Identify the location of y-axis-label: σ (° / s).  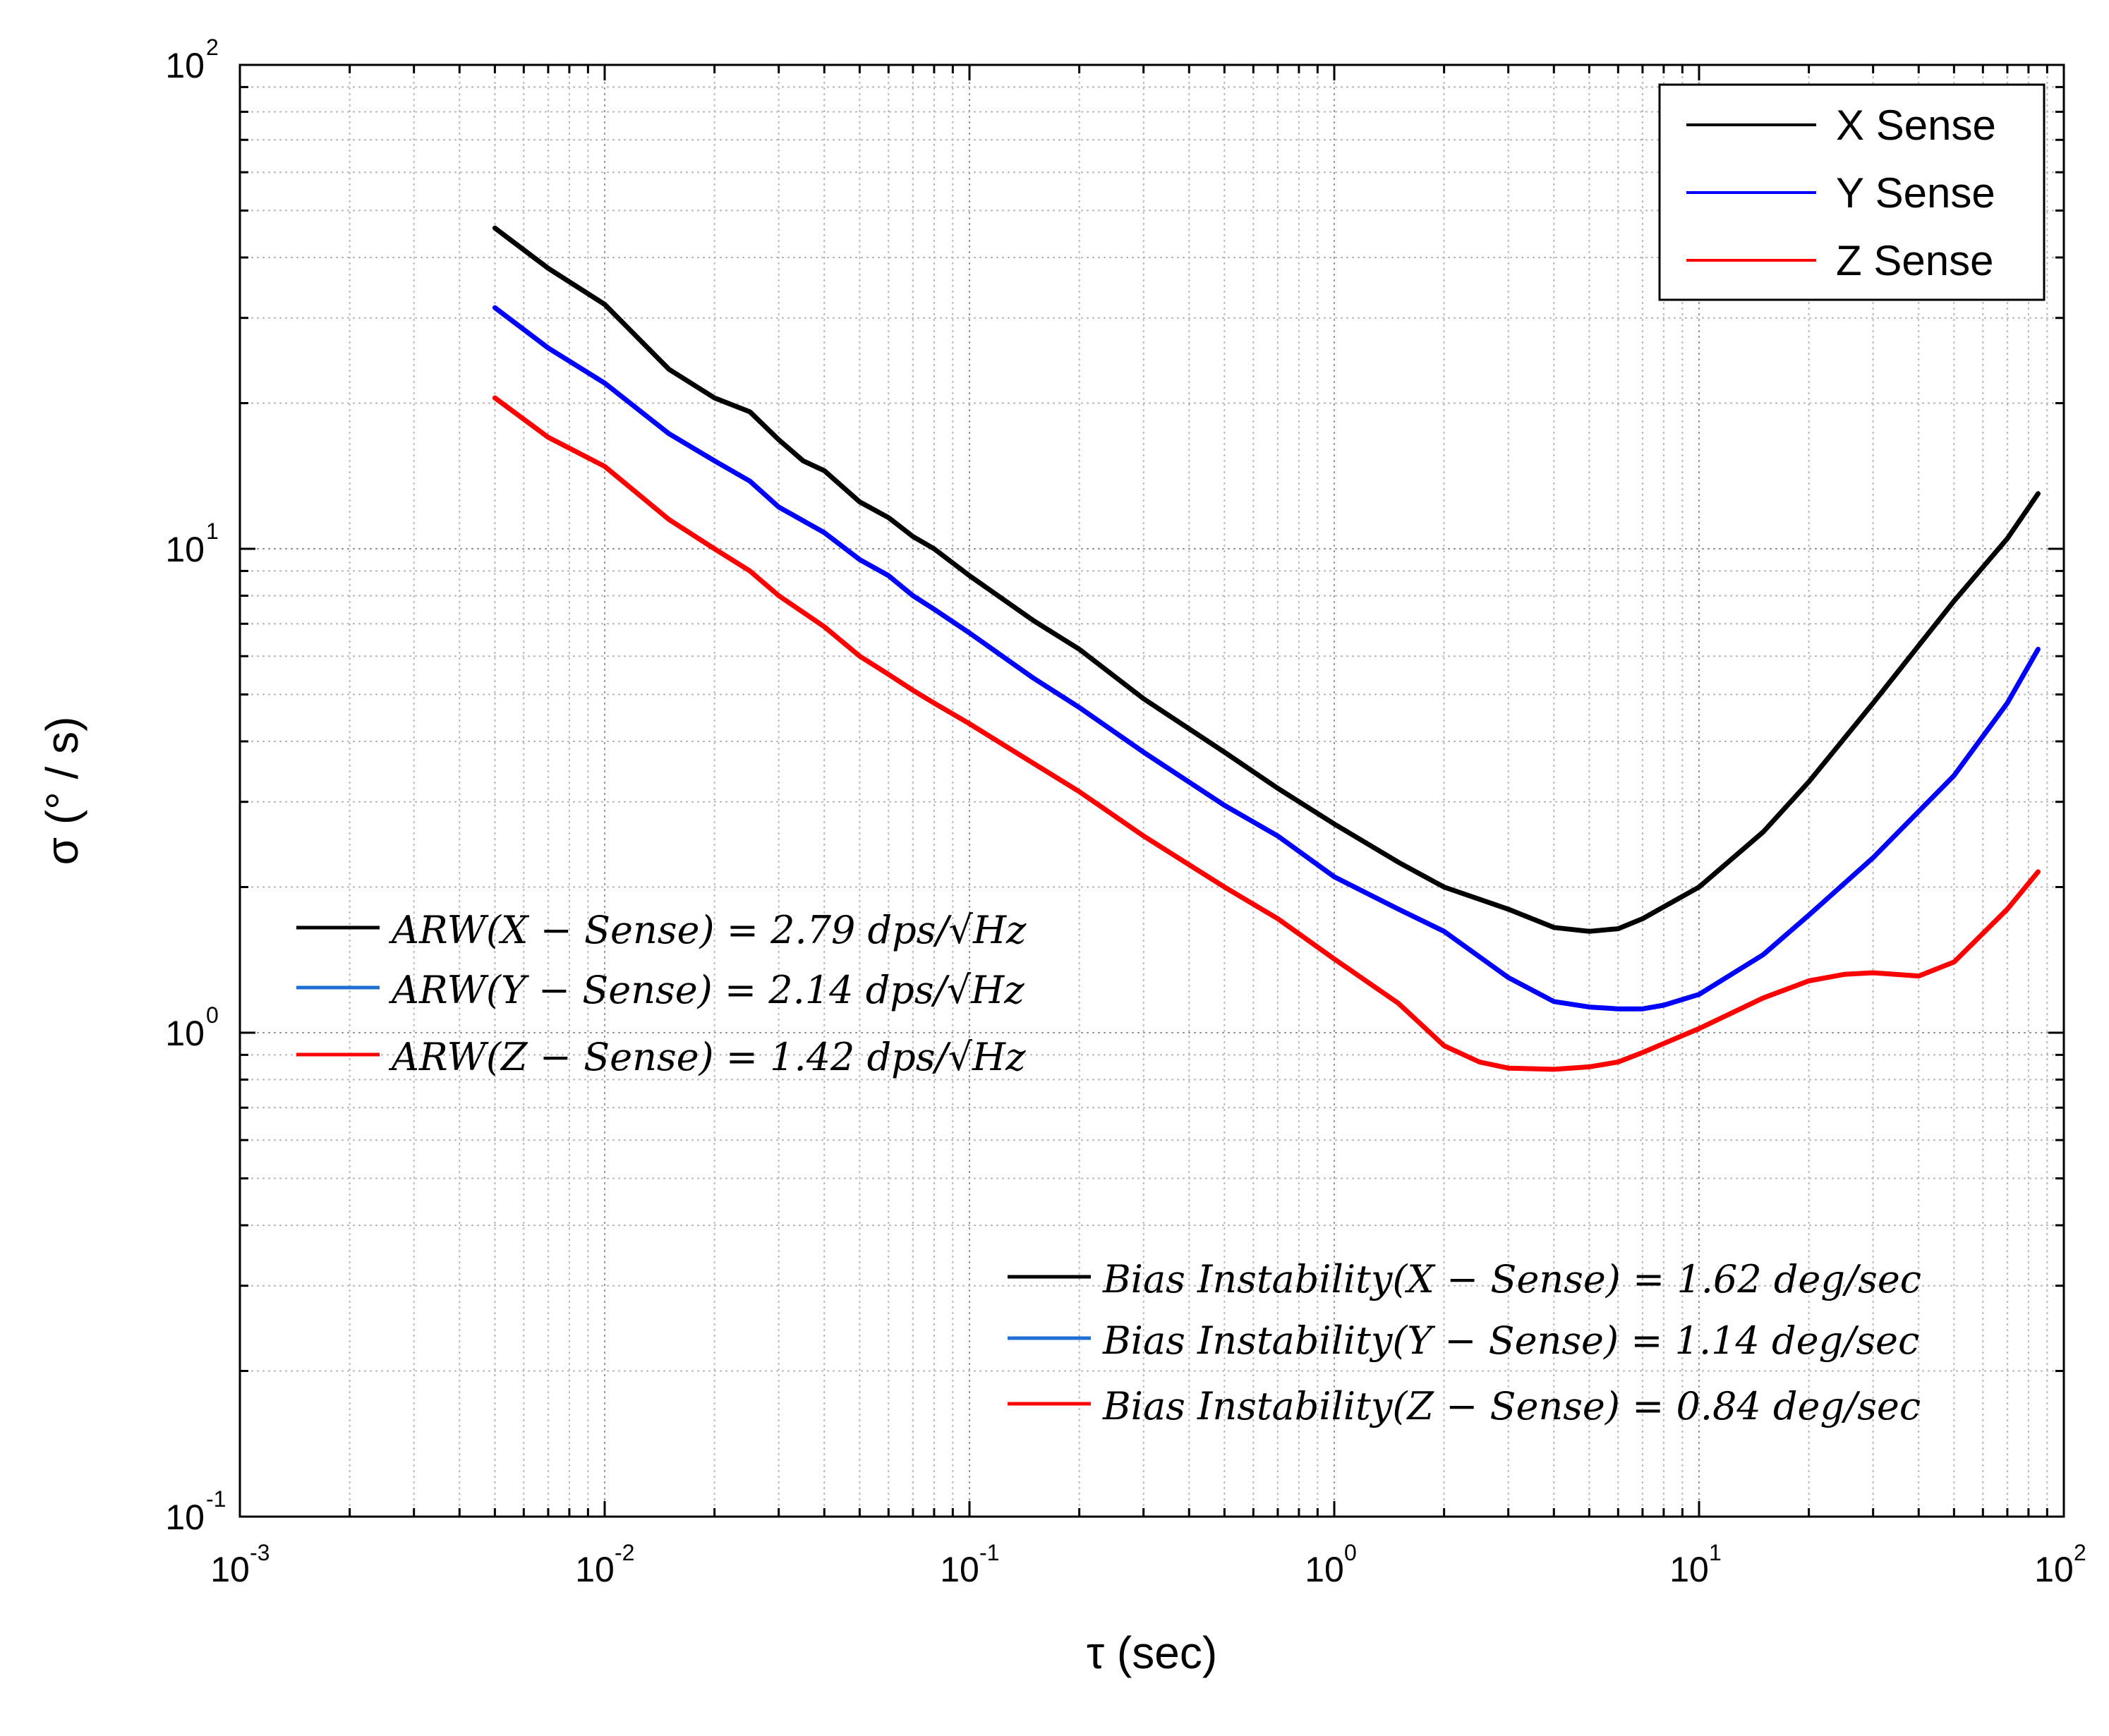
(62, 791).